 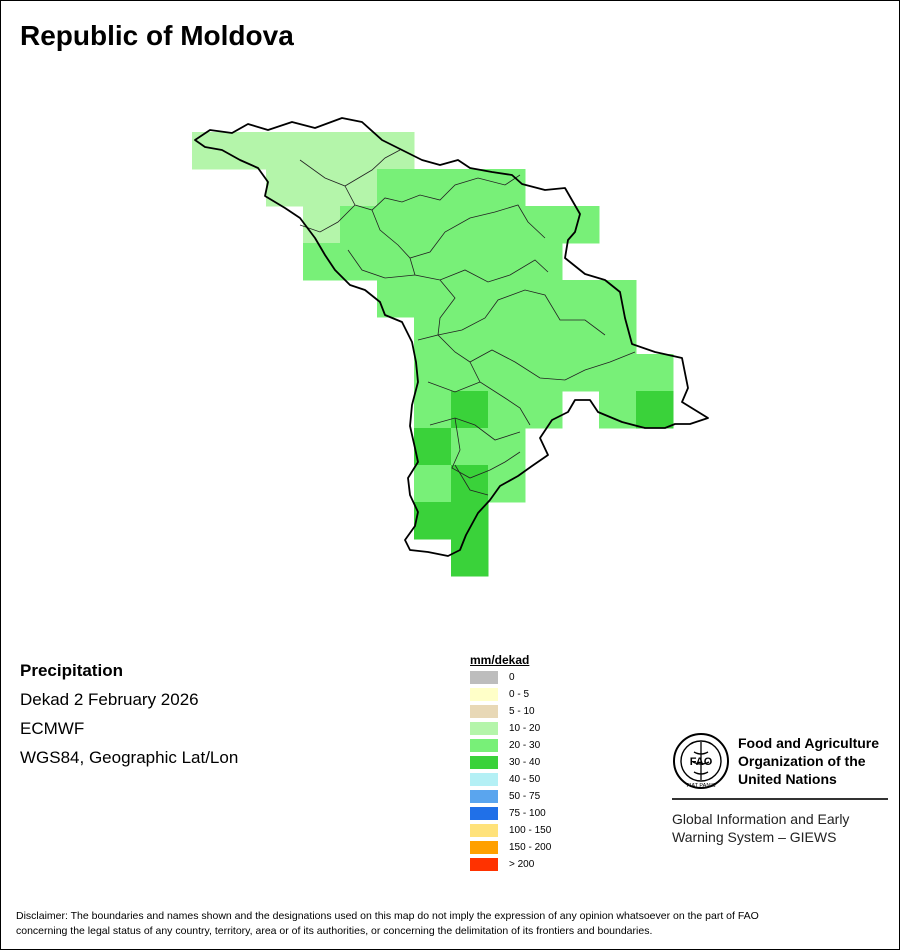 I want to click on period-label: Dekad 2 February 2026, so click(x=109, y=699).